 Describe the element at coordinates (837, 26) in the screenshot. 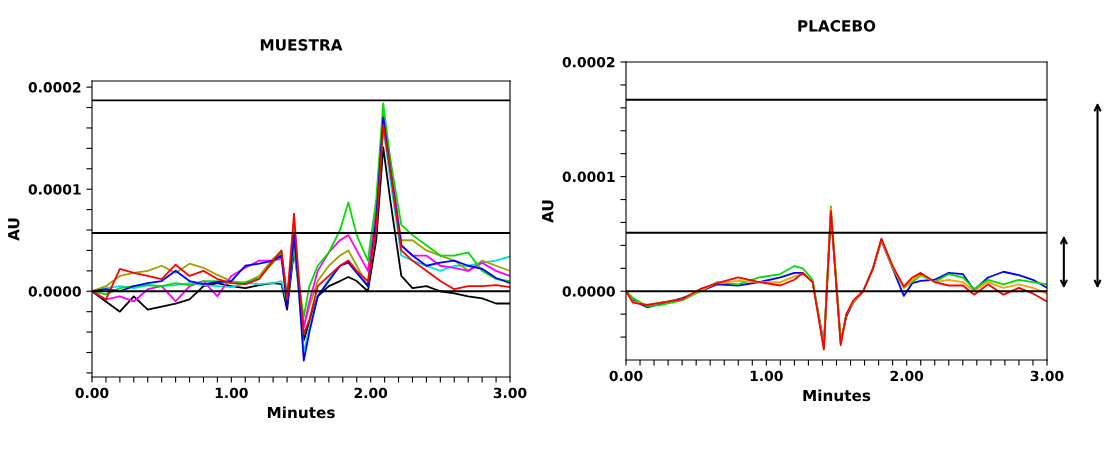

I see `chart-title: PLACEBO` at that location.